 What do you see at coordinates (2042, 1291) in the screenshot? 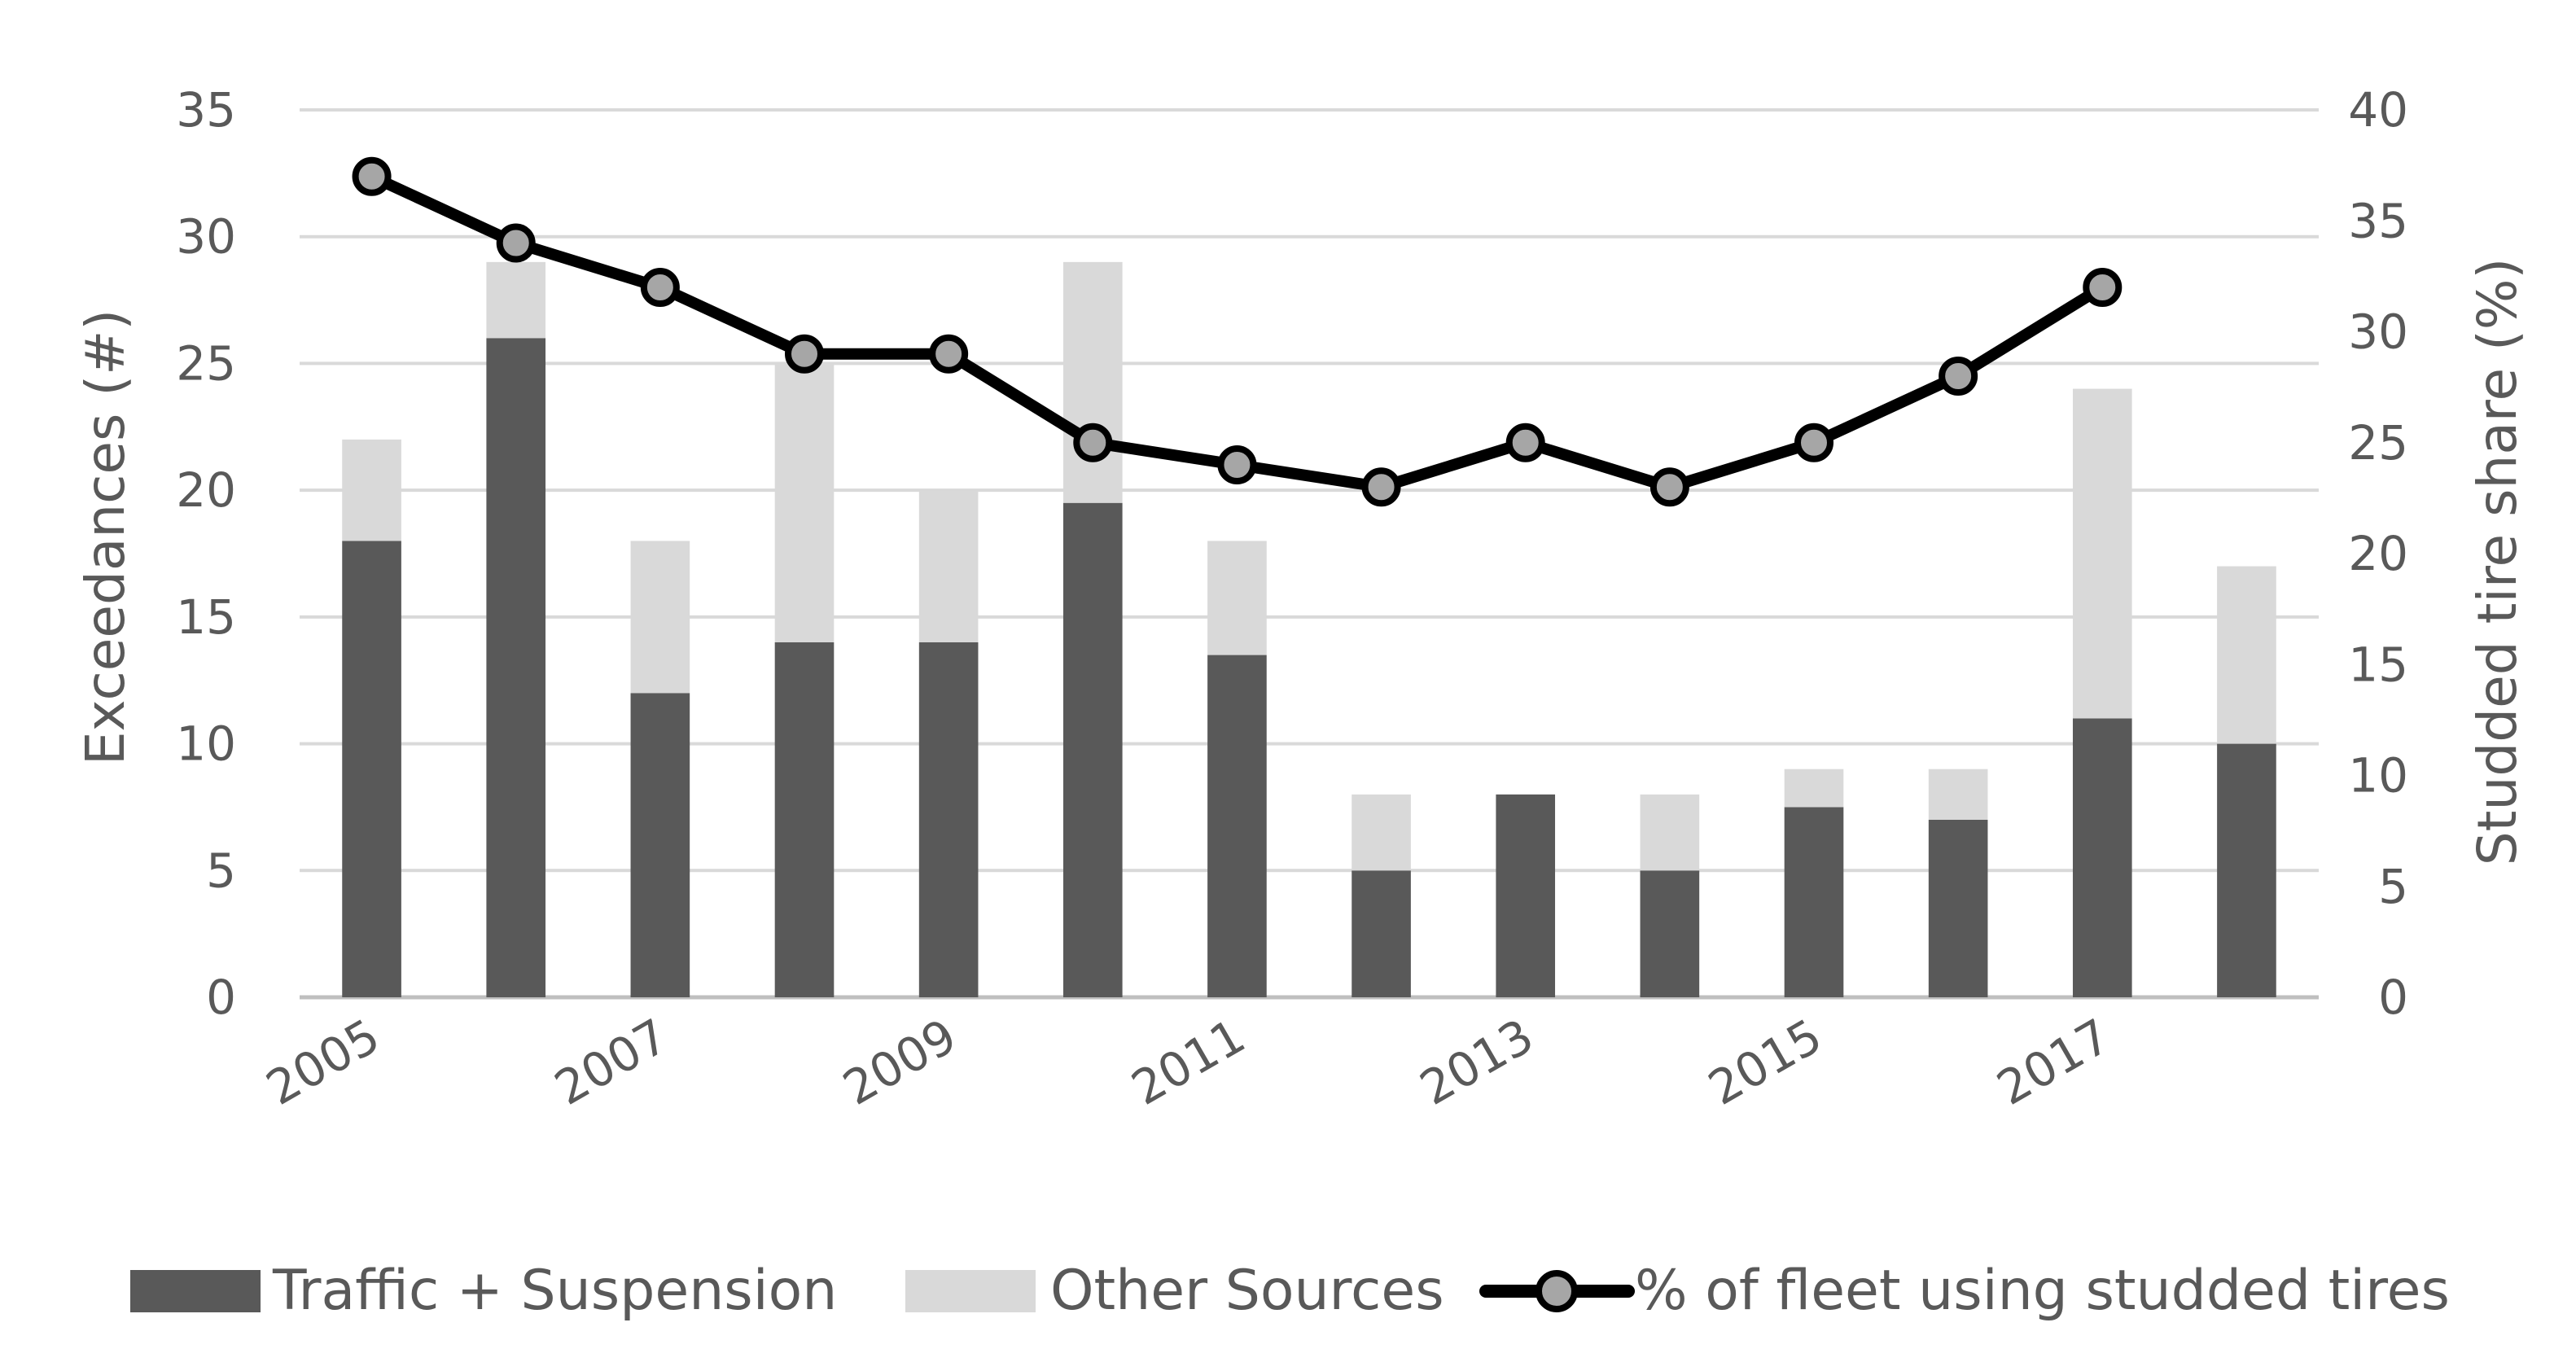
I see `legend-label-studded: % of fleet using studded tires` at bounding box center [2042, 1291].